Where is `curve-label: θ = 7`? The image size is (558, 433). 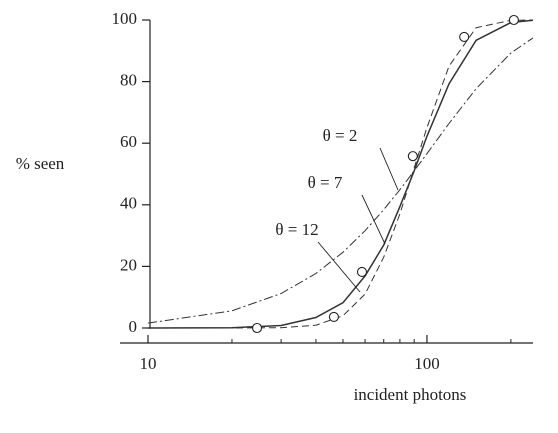 curve-label: θ = 7 is located at coordinates (325, 182).